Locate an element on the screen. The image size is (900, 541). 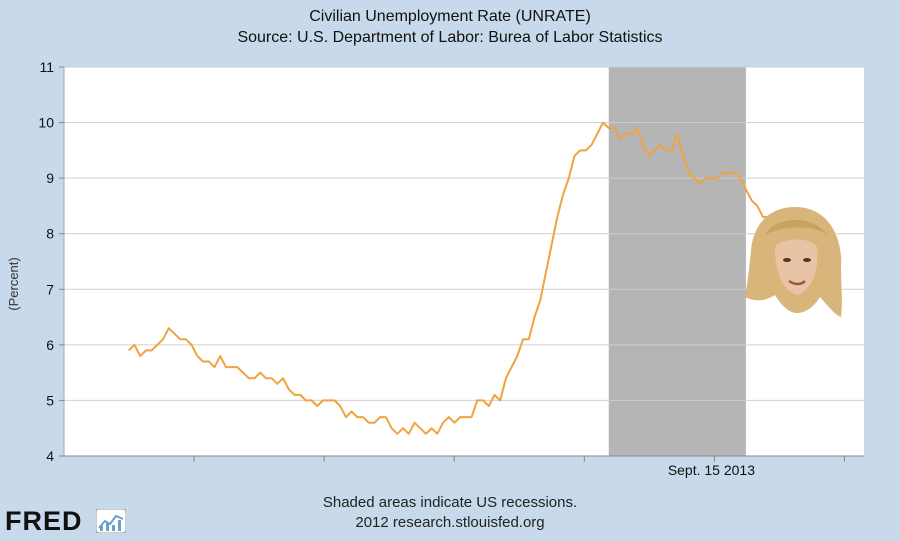
y-tick-label: 4 is located at coordinates (50, 456).